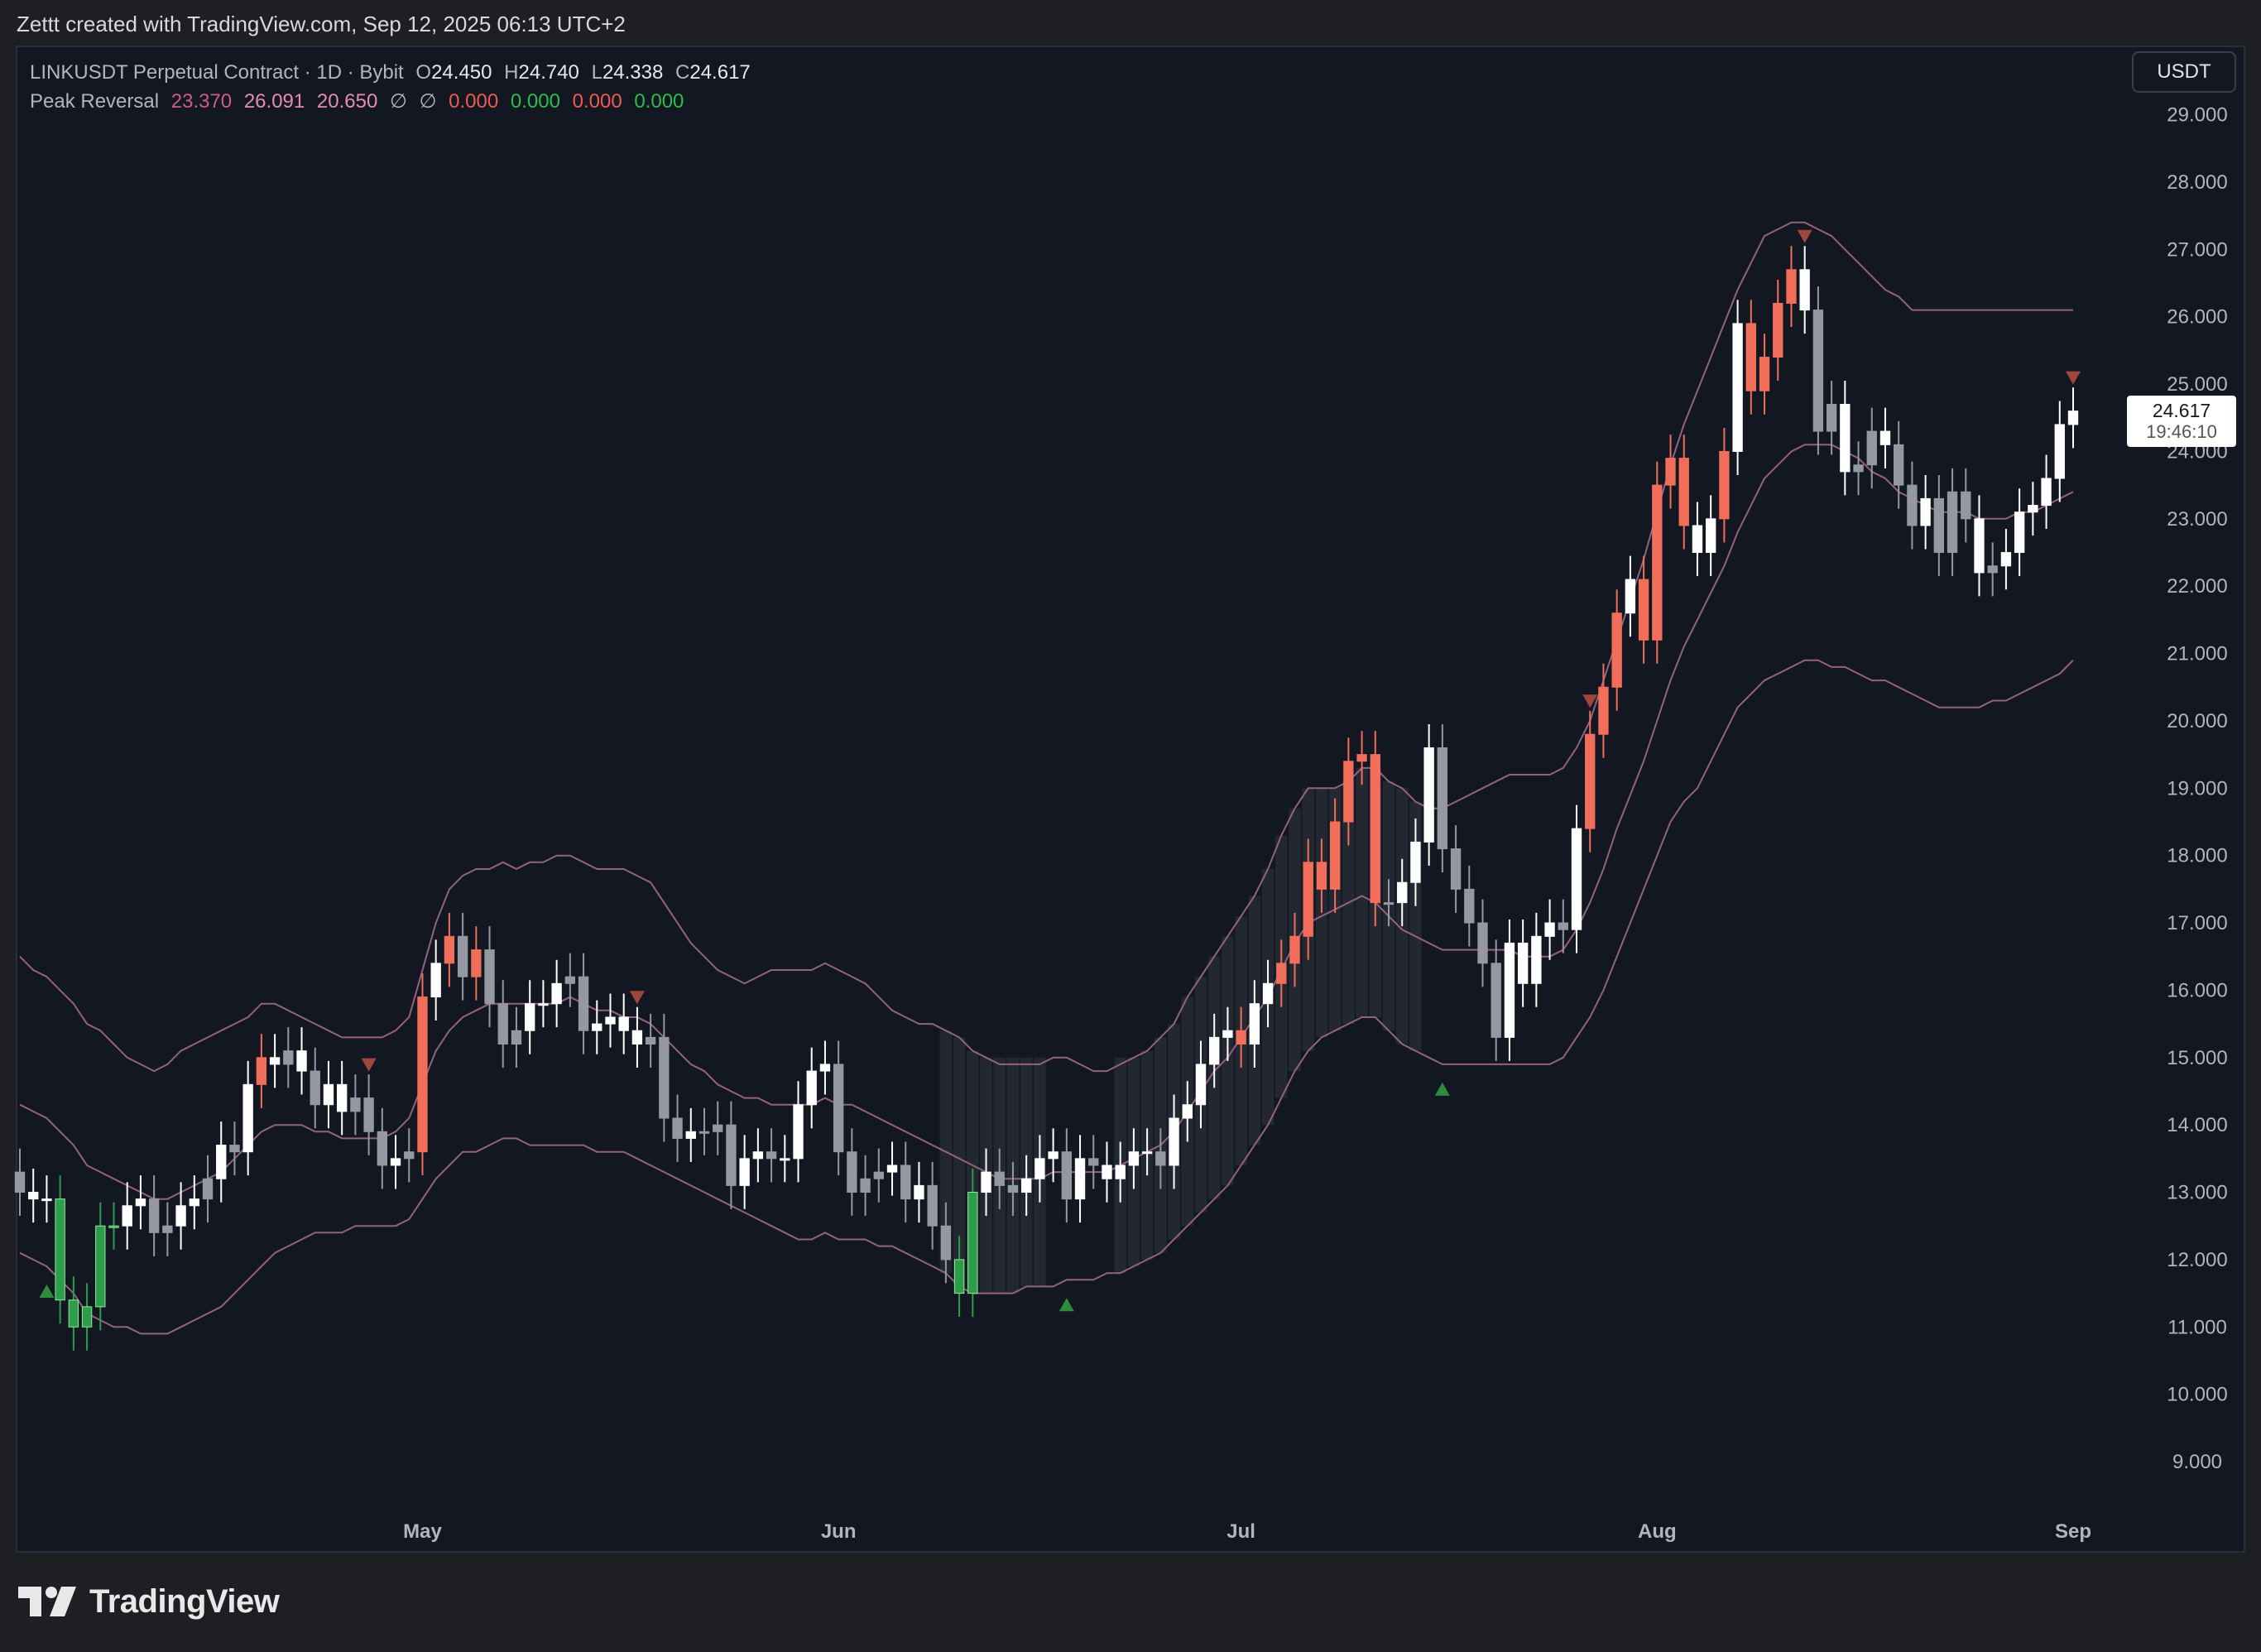 The width and height of the screenshot is (2261, 1652). I want to click on last-price-label: 24.617 19:46:10, so click(2181, 421).